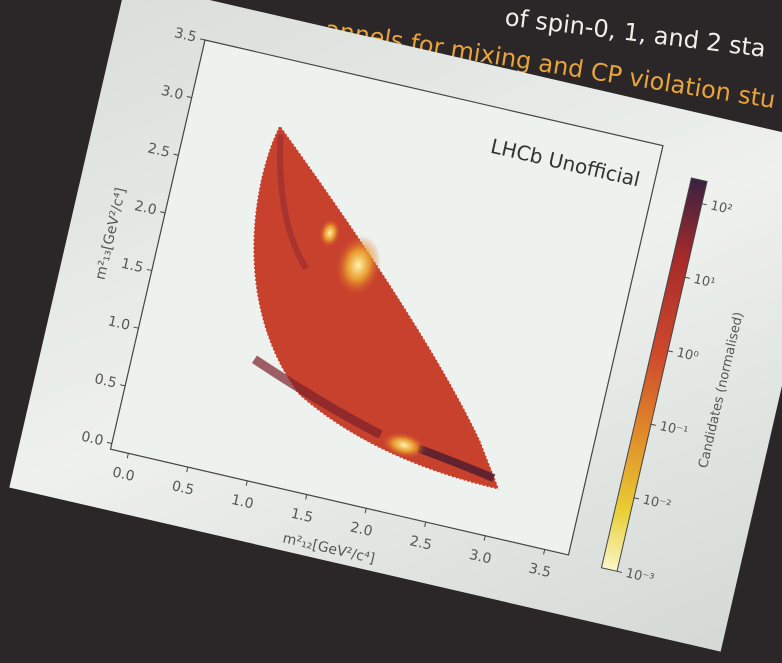 Image resolution: width=782 pixels, height=663 pixels. I want to click on colorbar-tick-label: 10⁻², so click(656, 503).